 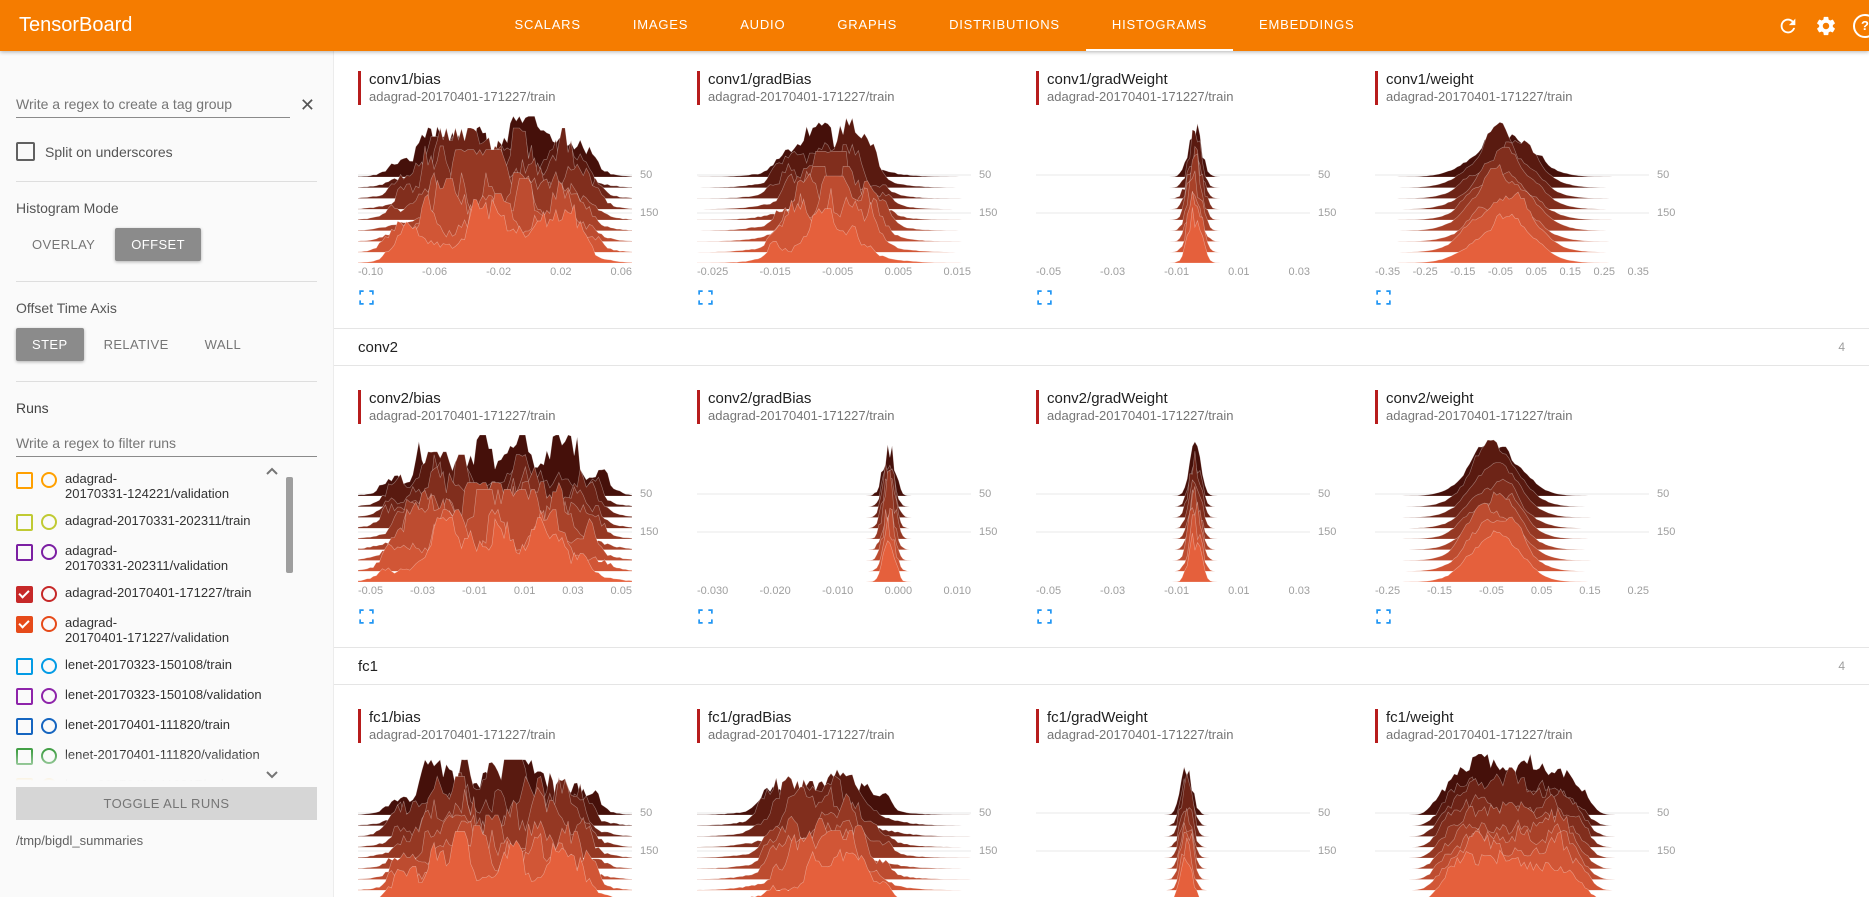 I want to click on scroll-down-icon, so click(x=272, y=774).